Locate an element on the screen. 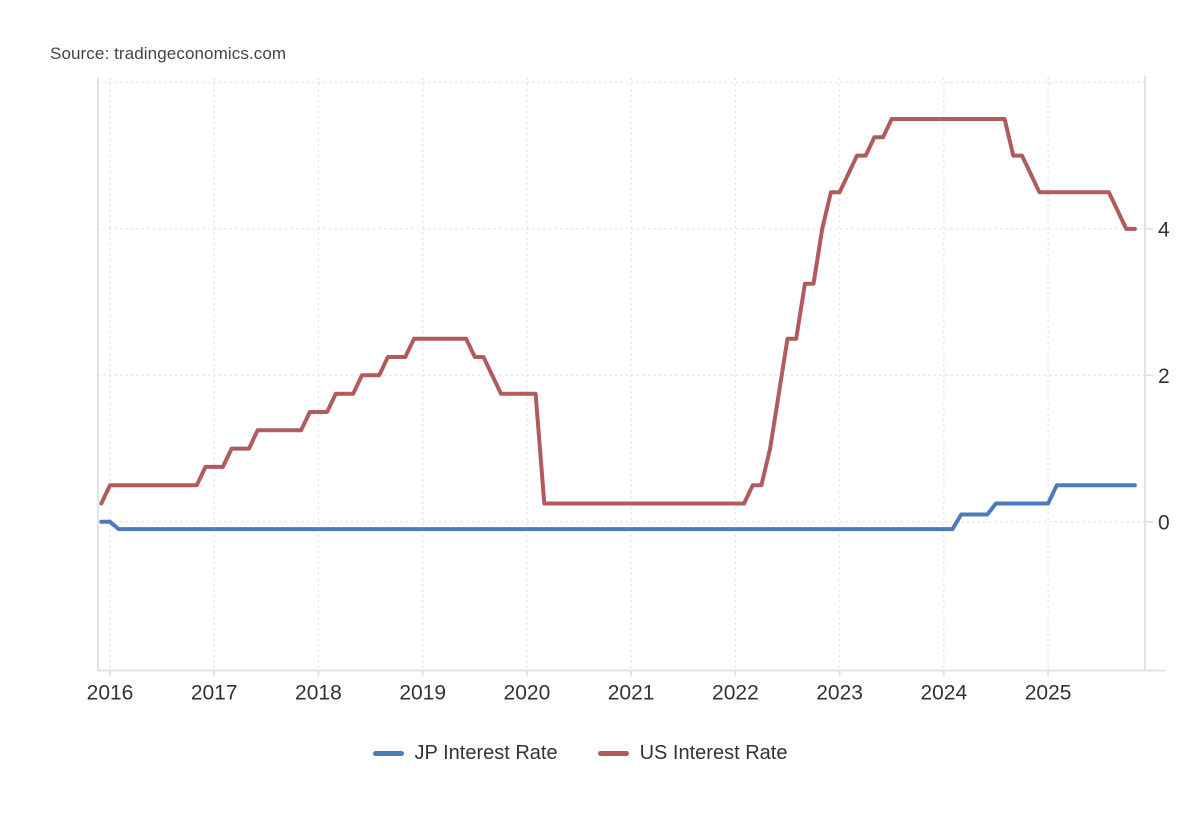  x-tick-label: 2018 is located at coordinates (318, 693).